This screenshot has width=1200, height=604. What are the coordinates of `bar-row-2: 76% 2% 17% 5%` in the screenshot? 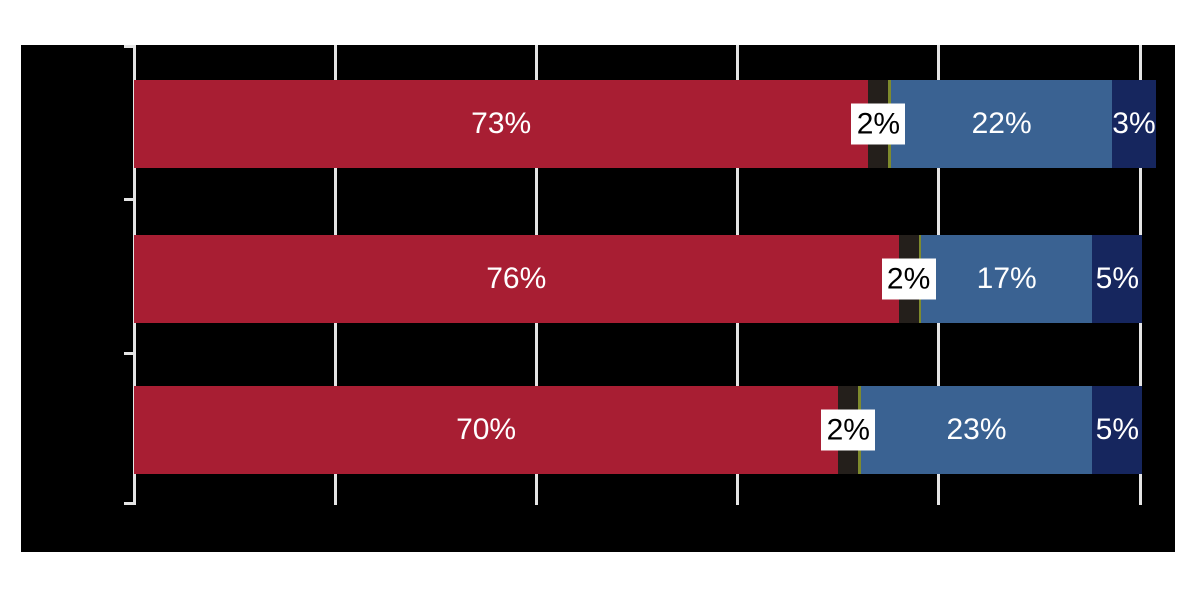 It's located at (638, 279).